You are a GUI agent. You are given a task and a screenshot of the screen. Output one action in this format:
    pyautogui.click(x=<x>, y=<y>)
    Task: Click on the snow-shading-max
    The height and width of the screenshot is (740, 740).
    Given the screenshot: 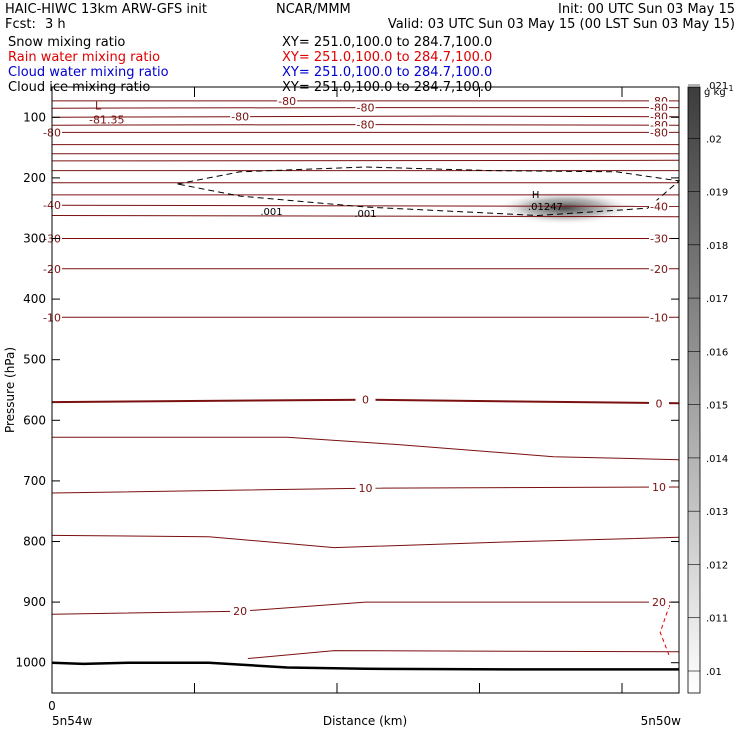 What is the action you would take?
    pyautogui.click(x=565, y=208)
    